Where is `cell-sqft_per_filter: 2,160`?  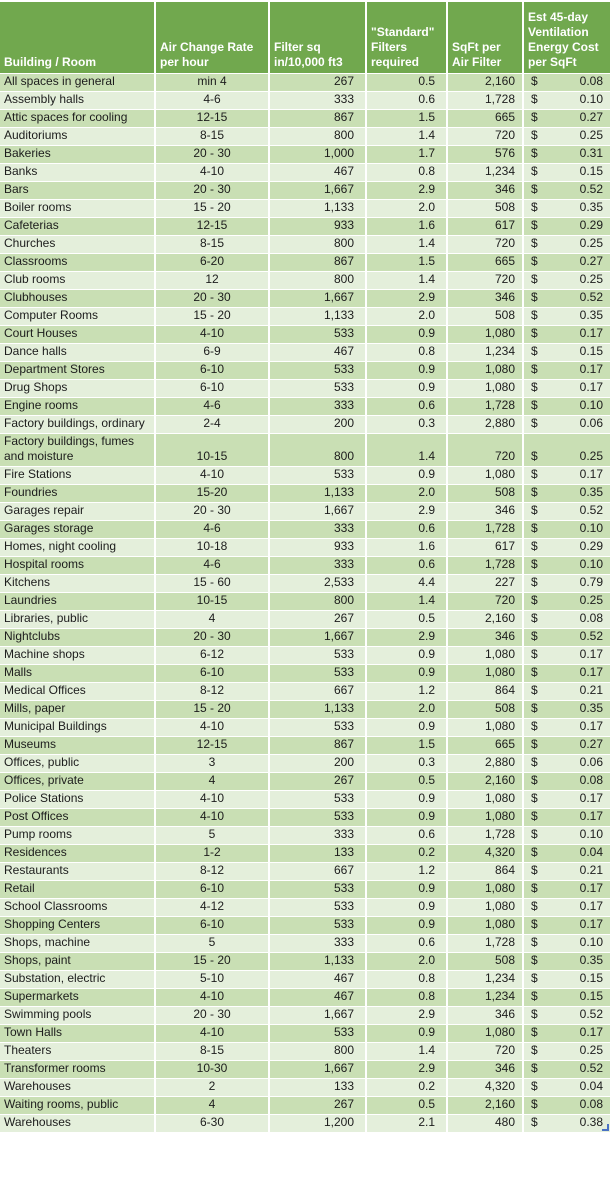
cell-sqft_per_filter: 2,160 is located at coordinates (484, 618).